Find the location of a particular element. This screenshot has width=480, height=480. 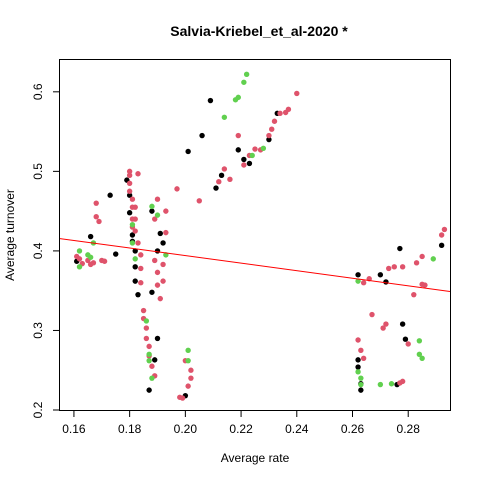

regression-line is located at coordinates (255, 265).